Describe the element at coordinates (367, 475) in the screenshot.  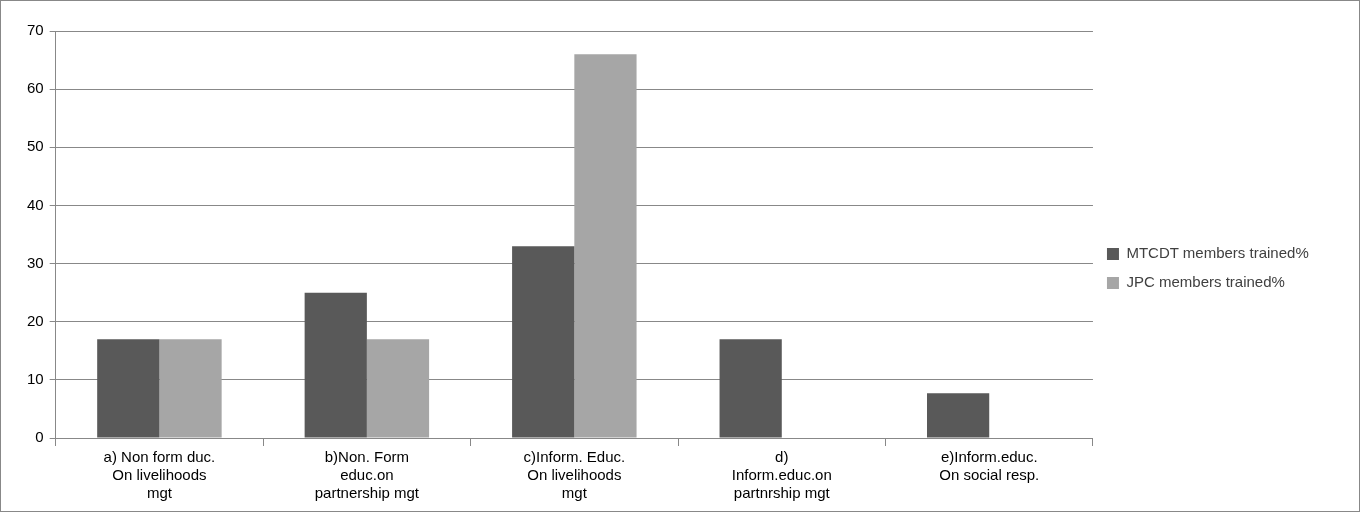
I see `x-tick-label: b)Non. Form educ.on partnership mgt` at that location.